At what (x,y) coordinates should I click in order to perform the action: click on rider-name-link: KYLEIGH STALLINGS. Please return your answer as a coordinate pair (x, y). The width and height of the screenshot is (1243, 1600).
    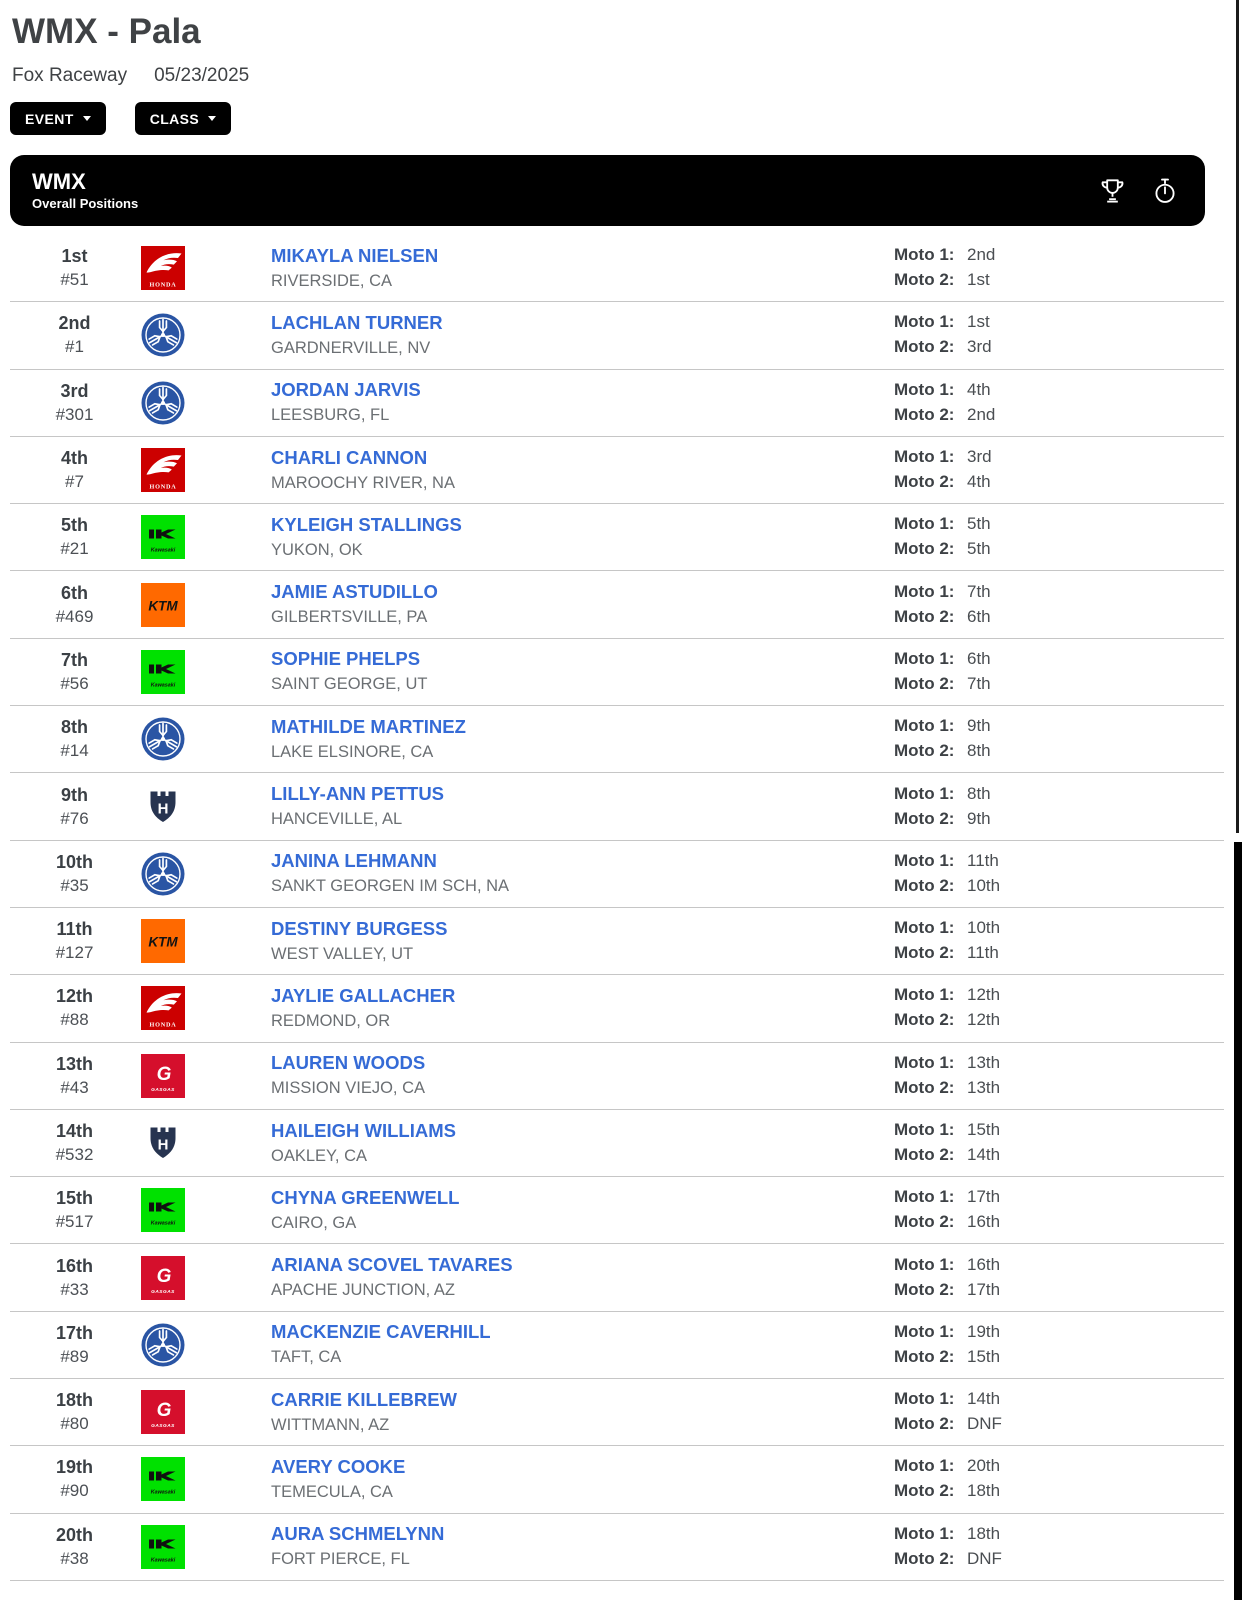
    Looking at the image, I should click on (366, 524).